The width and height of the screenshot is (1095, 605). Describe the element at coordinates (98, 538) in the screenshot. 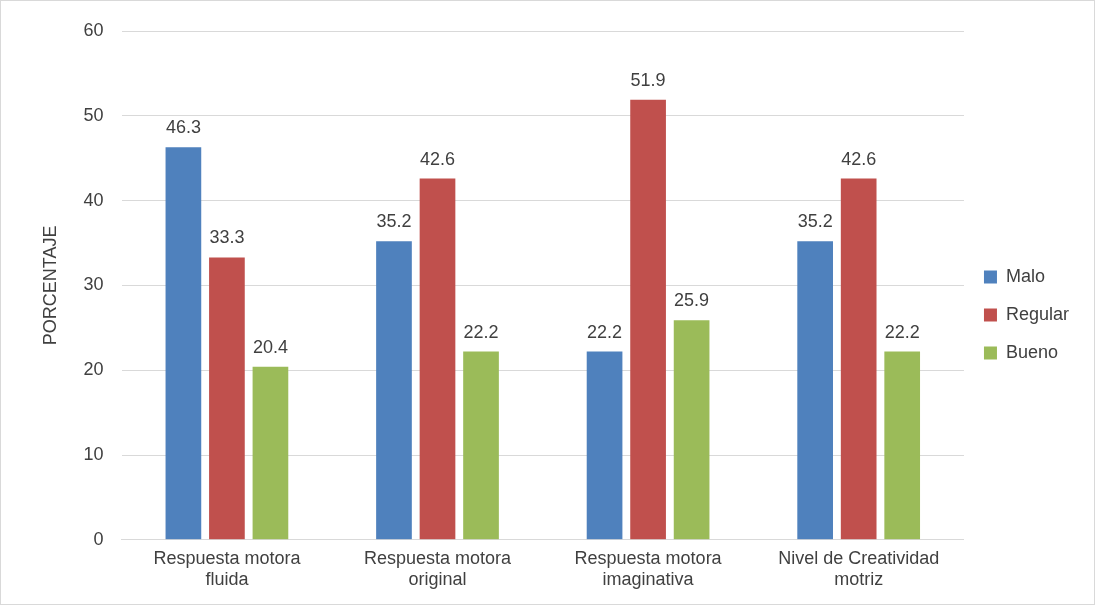

I see `y-tick-label: 0` at that location.